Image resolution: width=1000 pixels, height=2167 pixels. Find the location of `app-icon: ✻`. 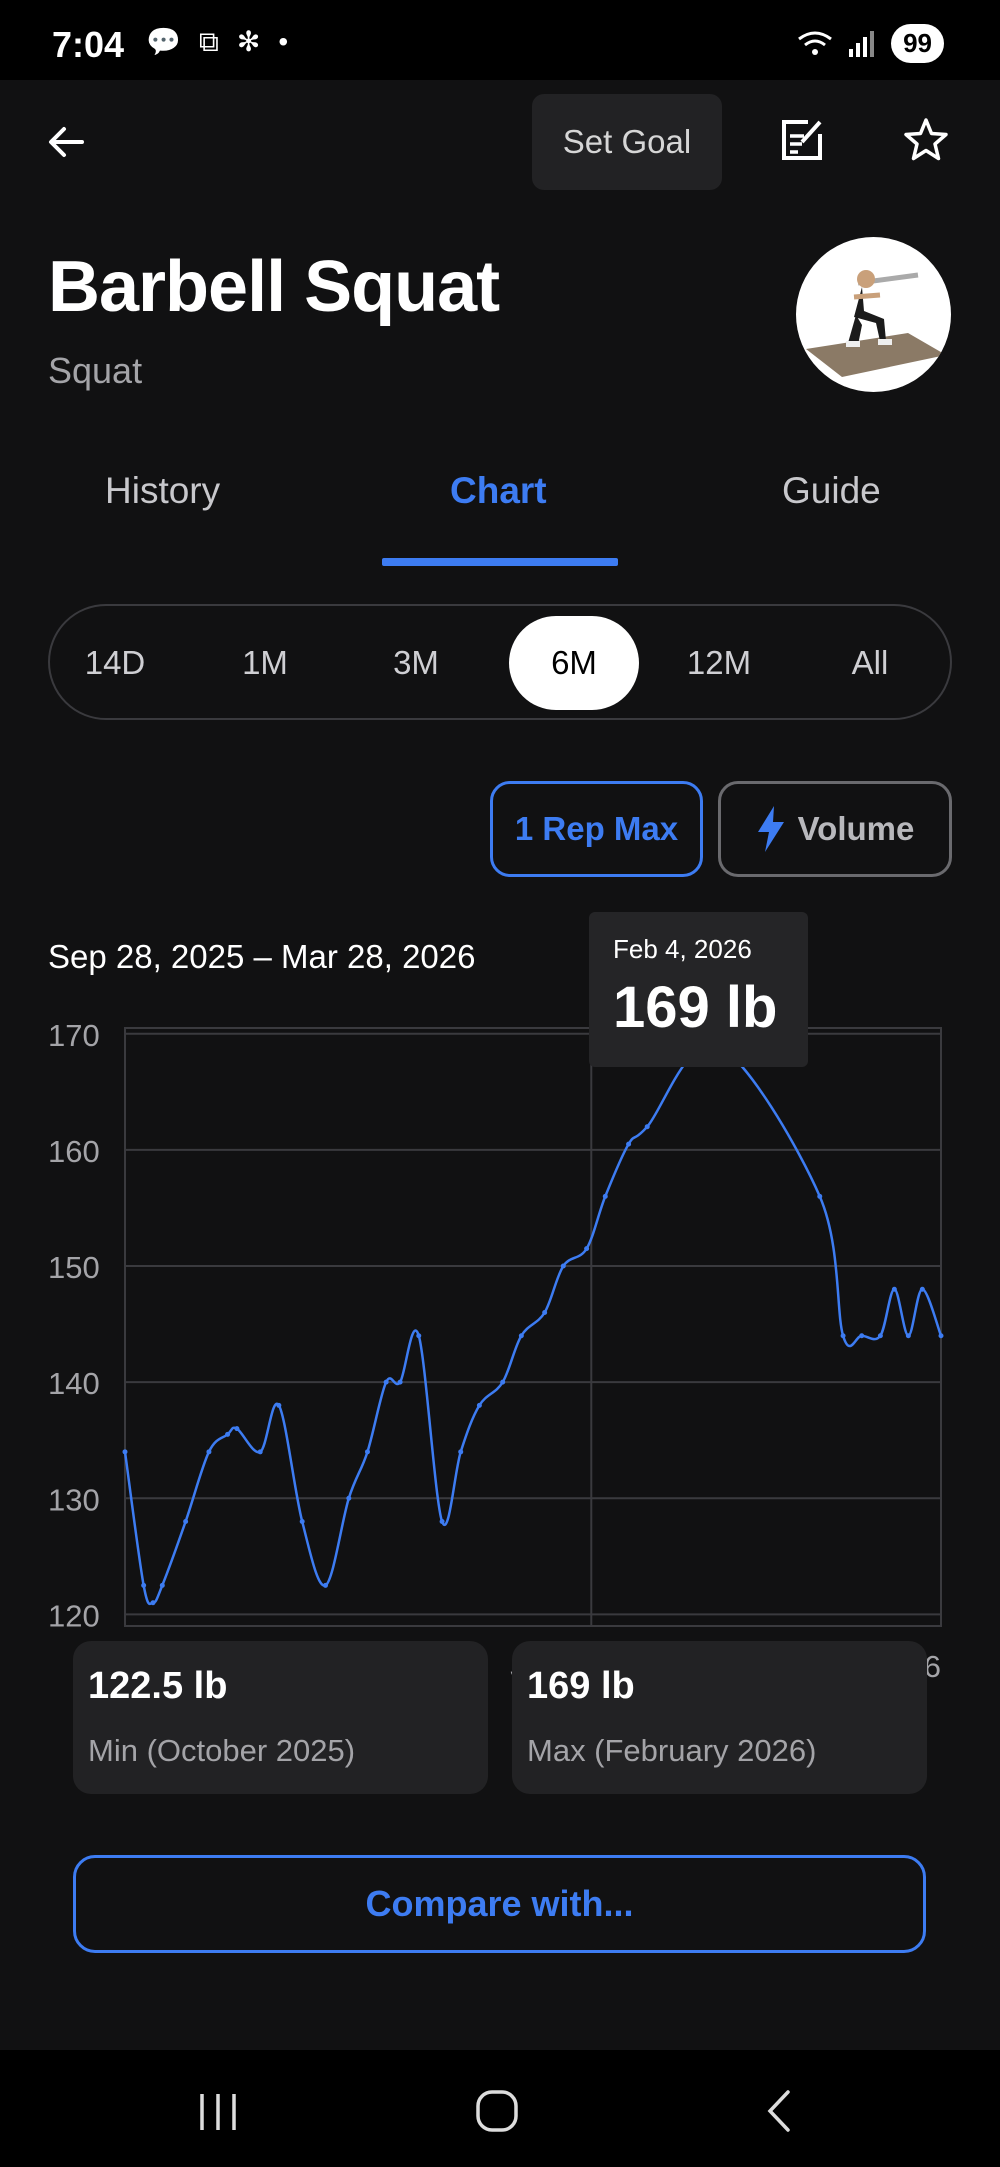

app-icon: ✻ is located at coordinates (248, 41).